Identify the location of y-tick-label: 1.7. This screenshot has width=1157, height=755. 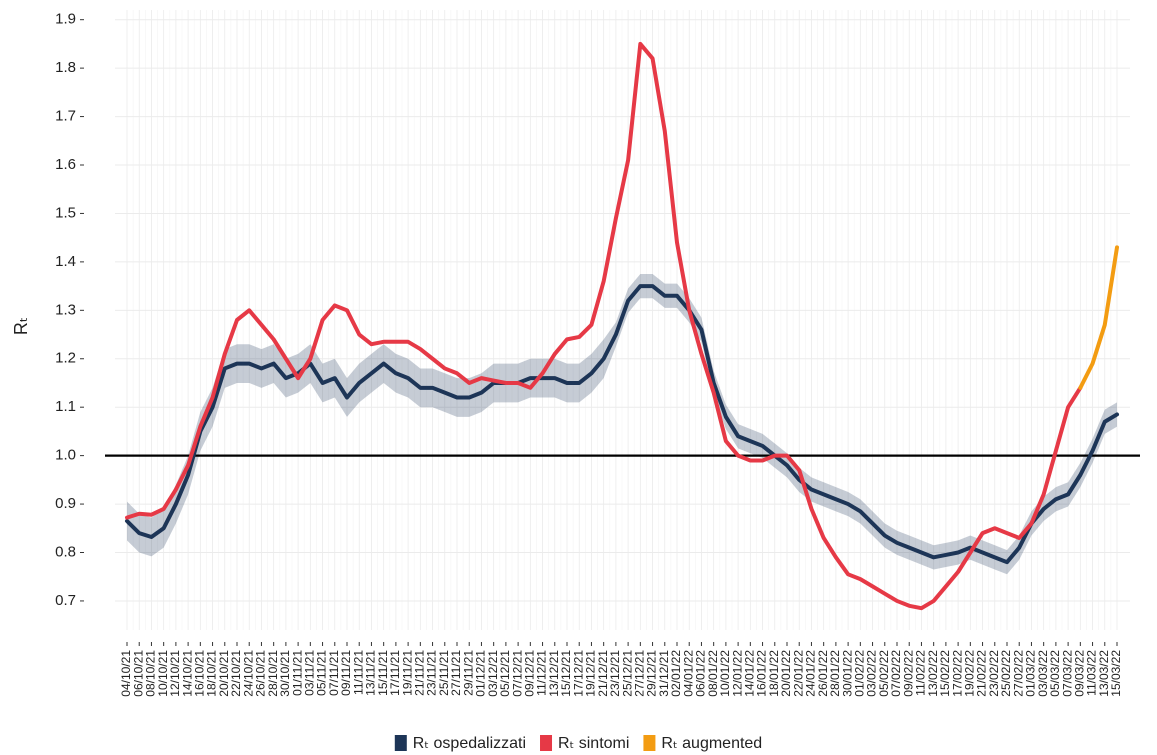
(65, 116).